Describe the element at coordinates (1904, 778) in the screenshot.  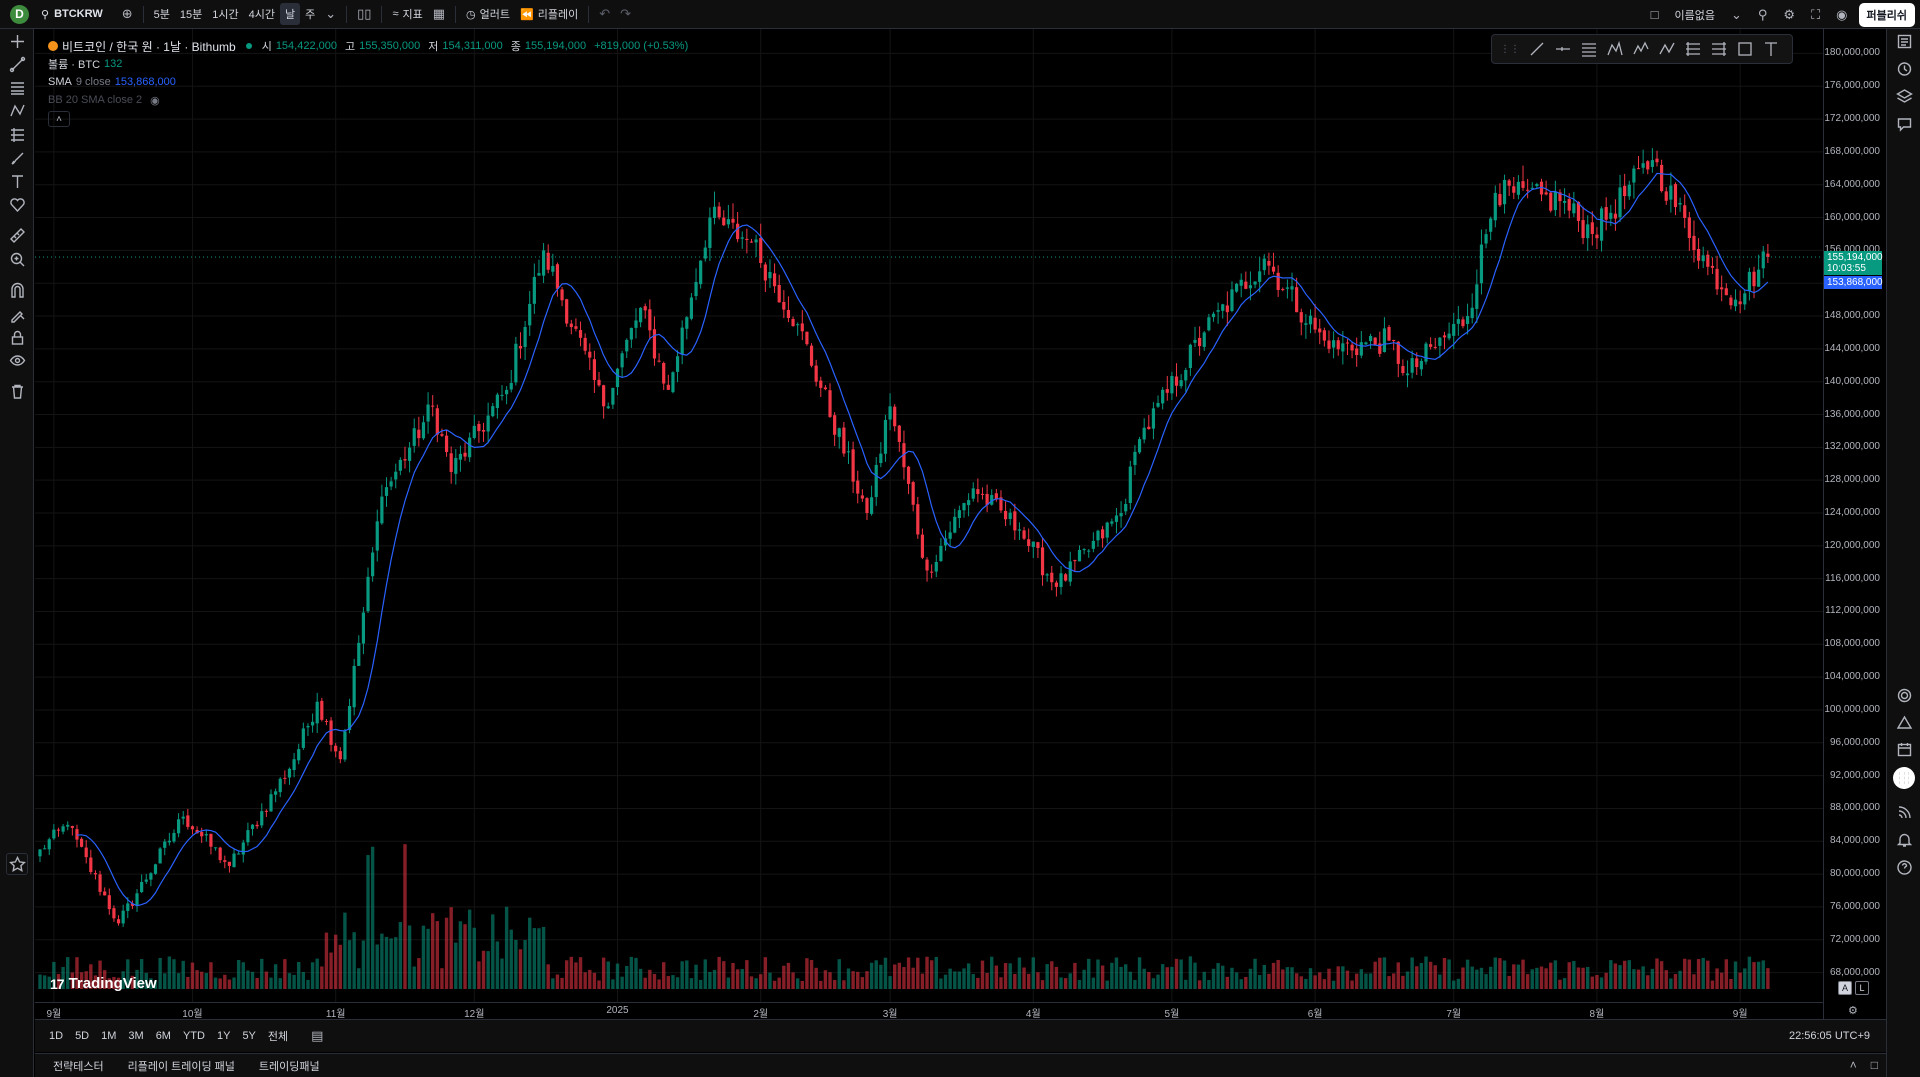
I see `apps-grid-icon` at that location.